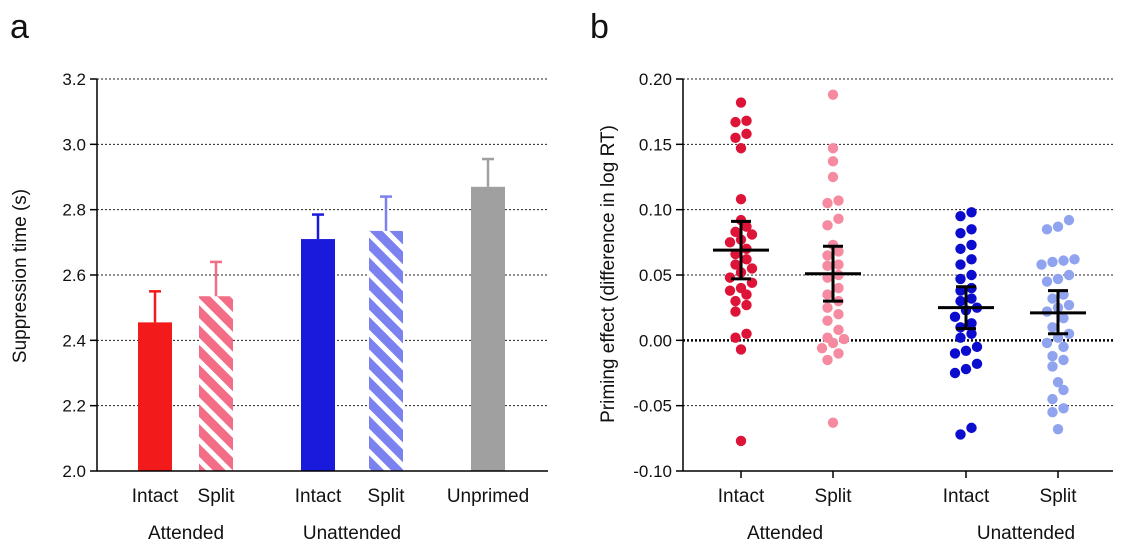 This screenshot has width=1121, height=544. What do you see at coordinates (19, 27) in the screenshot?
I see `panel-a-label: a` at bounding box center [19, 27].